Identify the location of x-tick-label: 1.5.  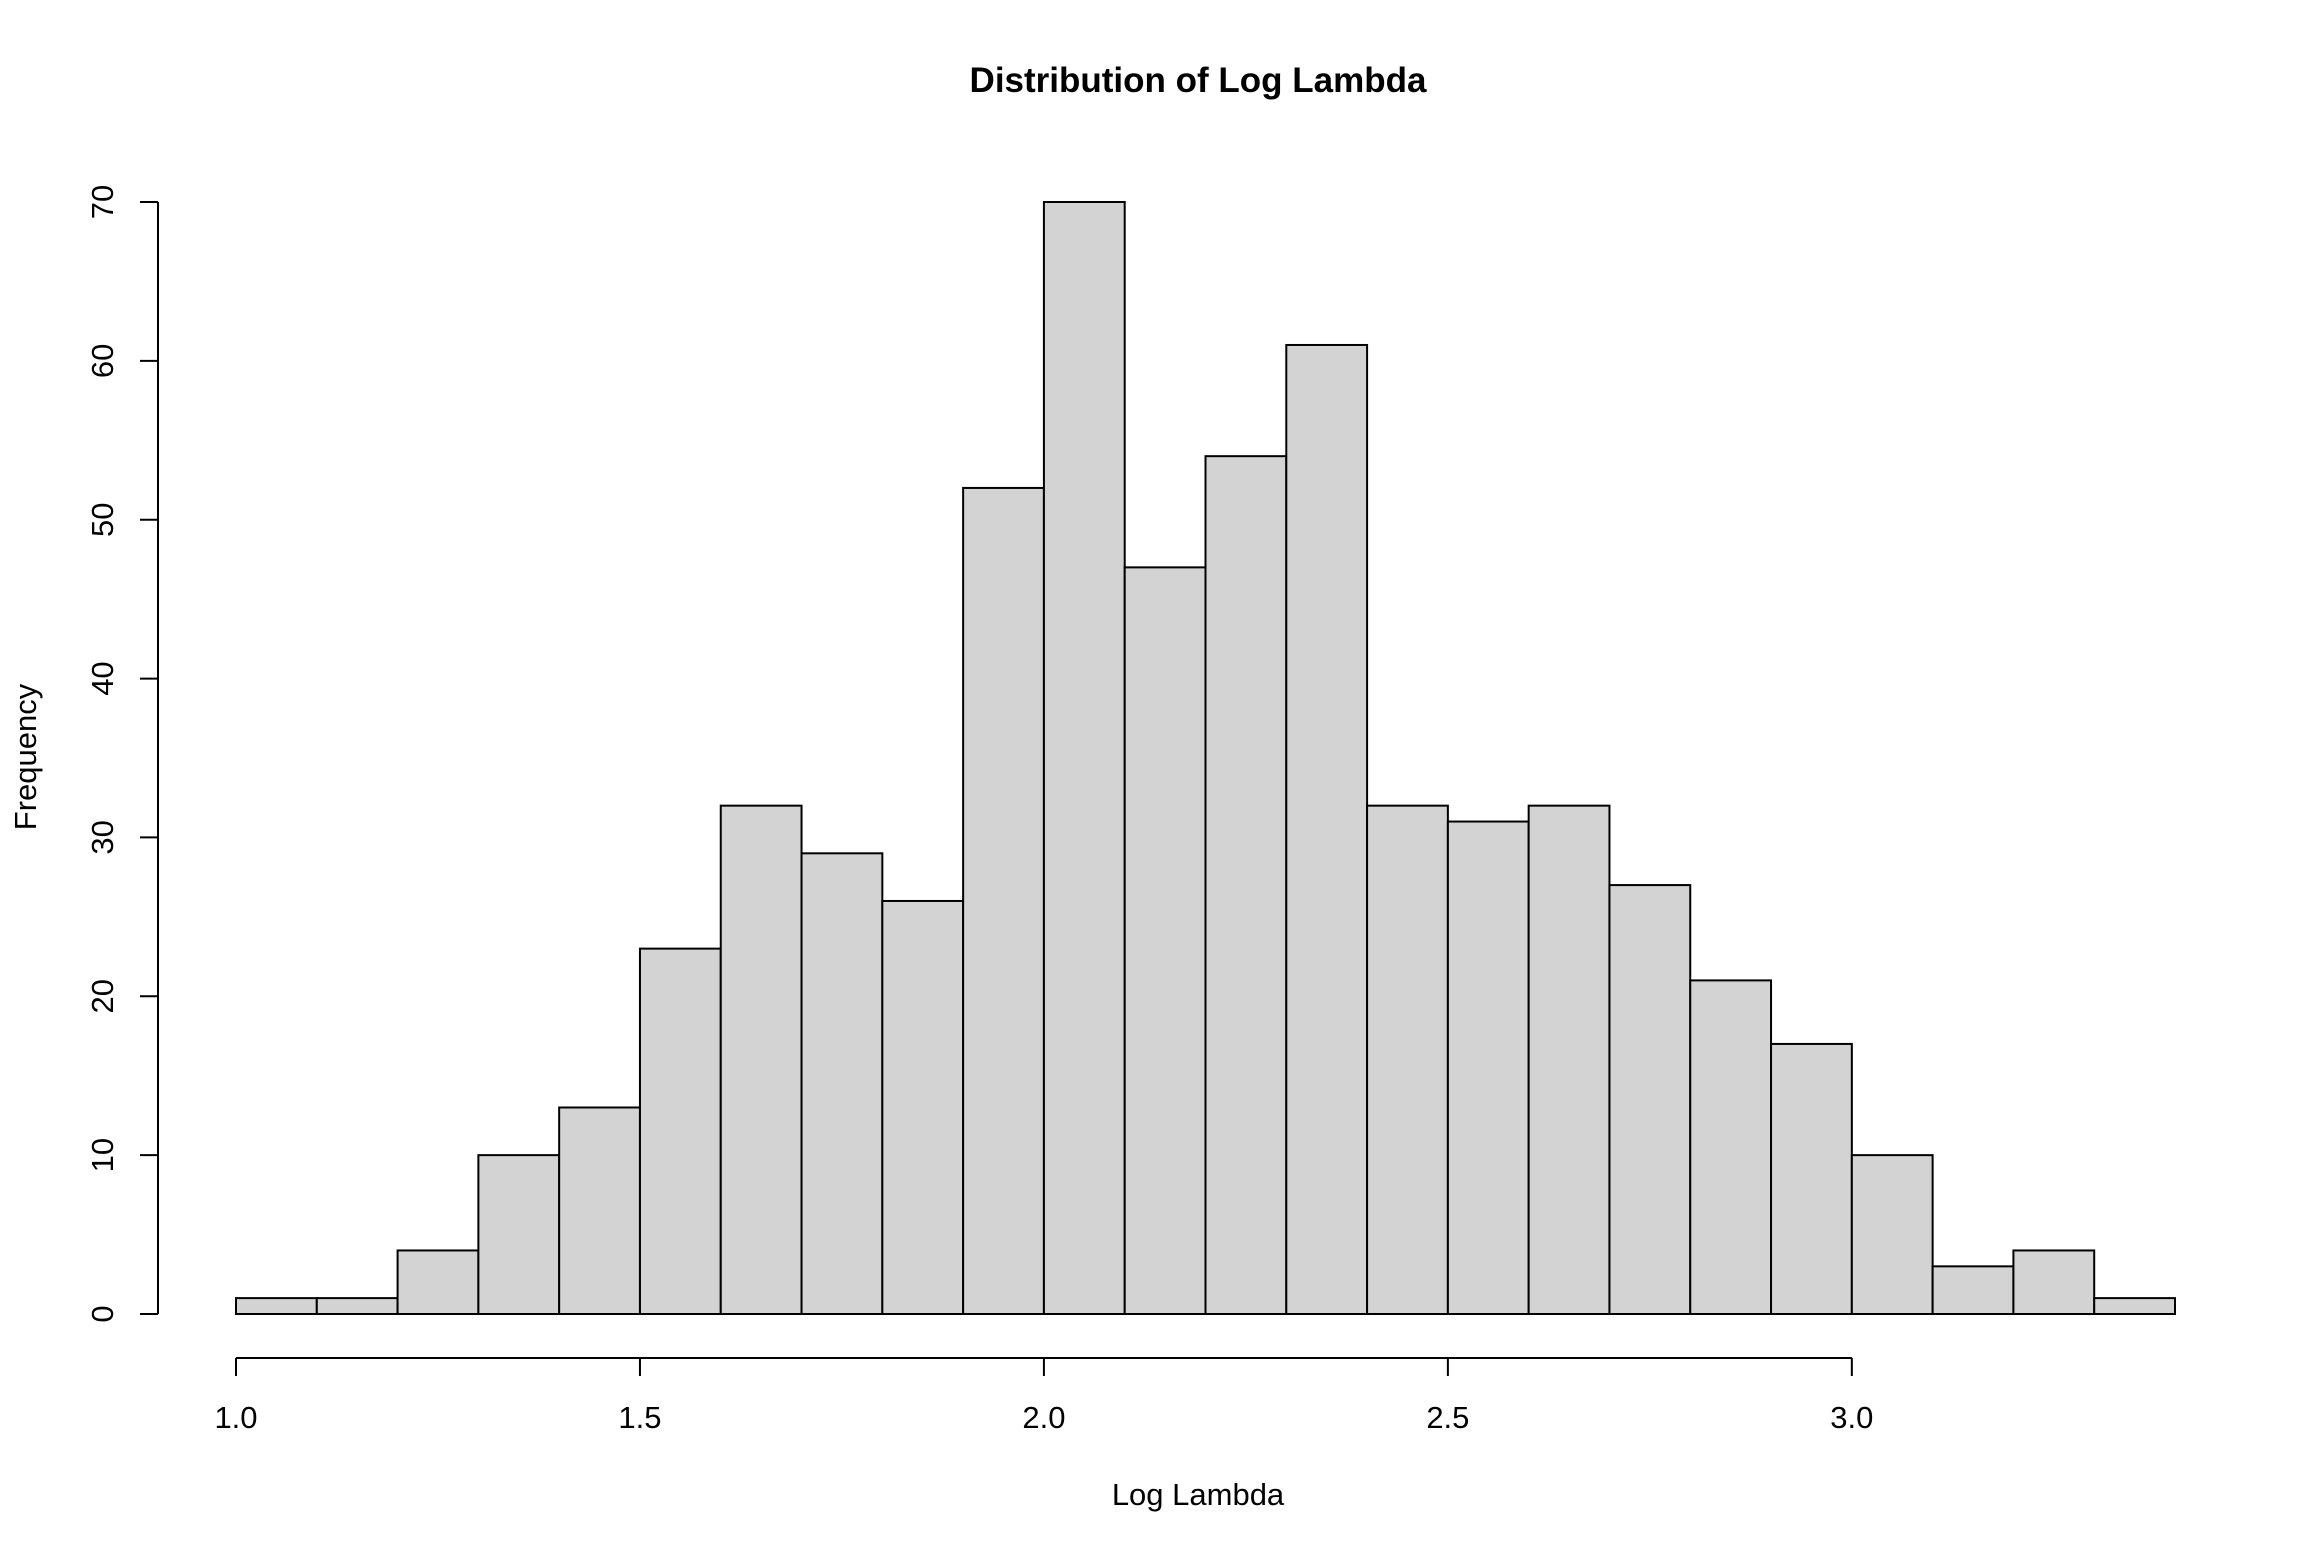
(639, 1417).